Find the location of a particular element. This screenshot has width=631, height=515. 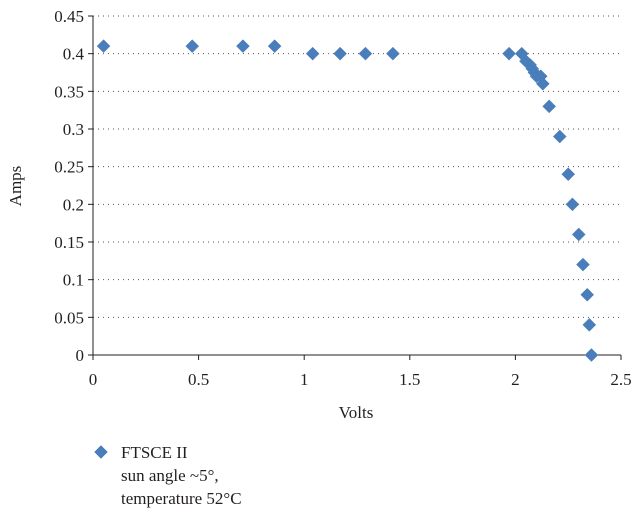

x-tick-label: 0.5 is located at coordinates (198, 379).